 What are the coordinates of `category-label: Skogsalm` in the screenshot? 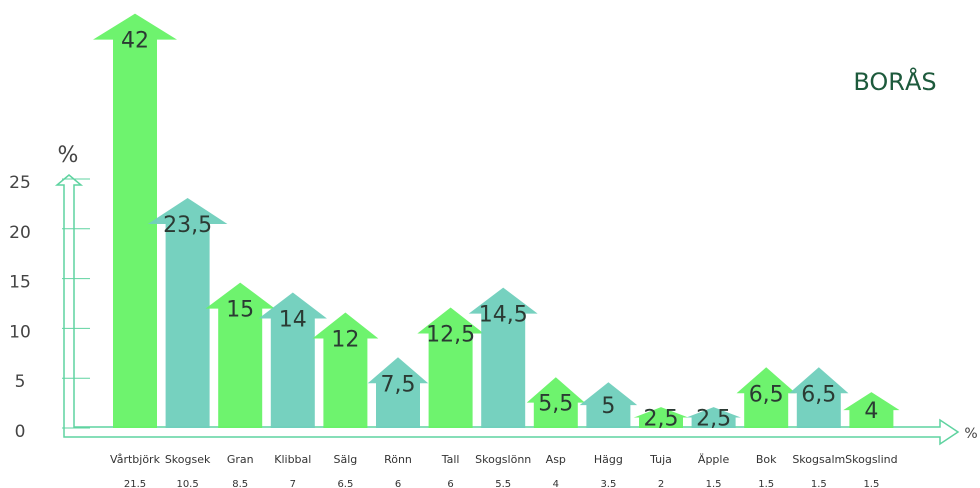 It's located at (818, 459).